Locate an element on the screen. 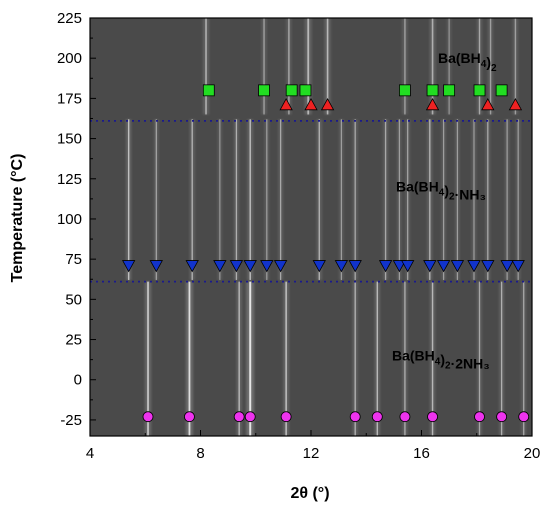 The image size is (550, 508). y-tick-label: -25 is located at coordinates (71, 420).